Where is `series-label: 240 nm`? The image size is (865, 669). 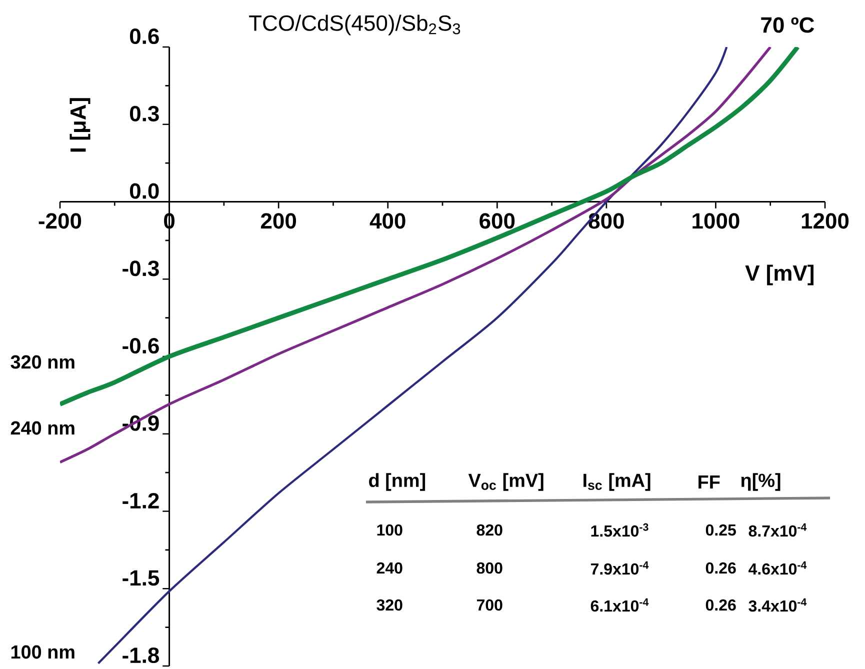 series-label: 240 nm is located at coordinates (42, 428).